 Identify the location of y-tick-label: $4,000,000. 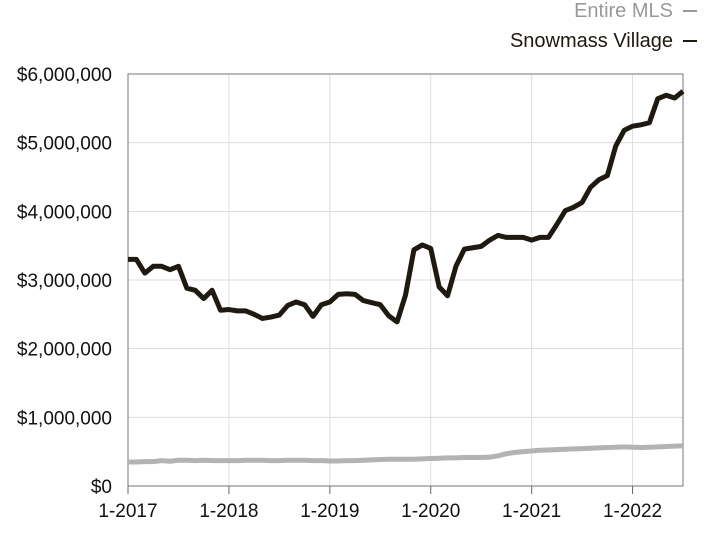
(64, 212).